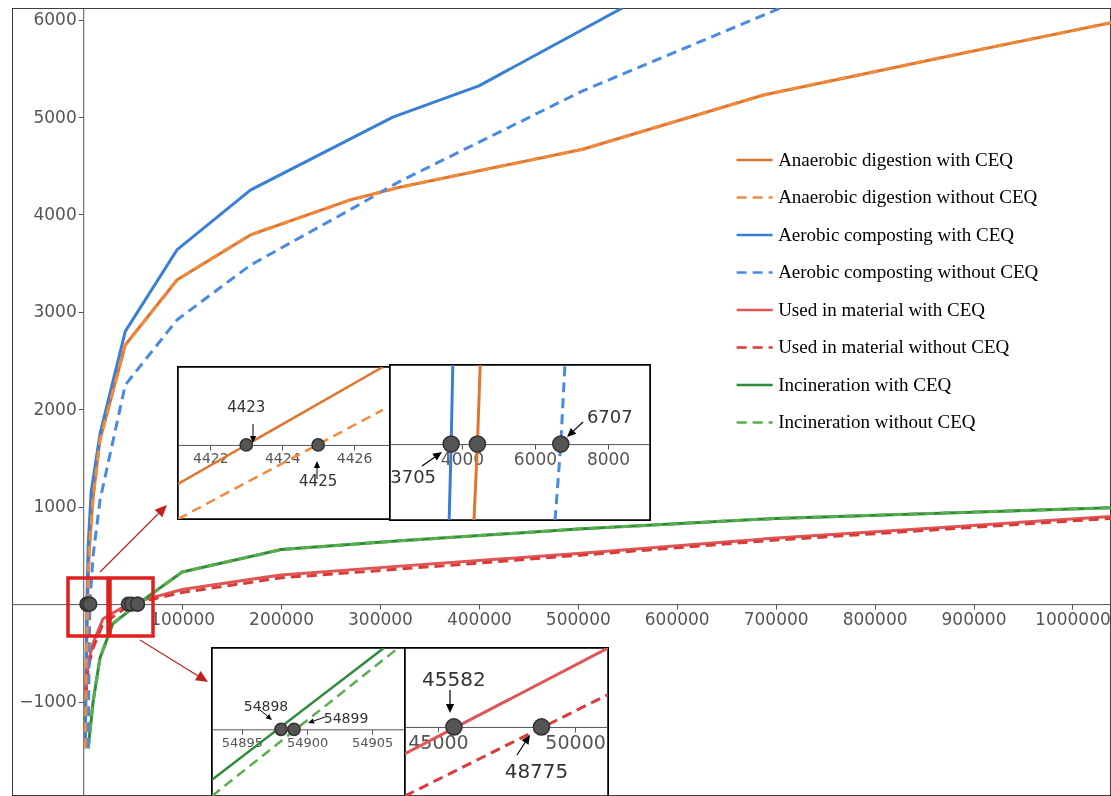 The image size is (1111, 796). What do you see at coordinates (578, 618) in the screenshot?
I see `x-tick-label: 500000` at bounding box center [578, 618].